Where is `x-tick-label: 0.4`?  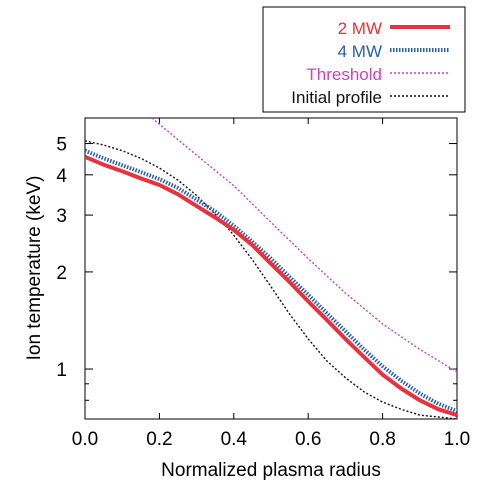 x-tick-label: 0.4 is located at coordinates (234, 439).